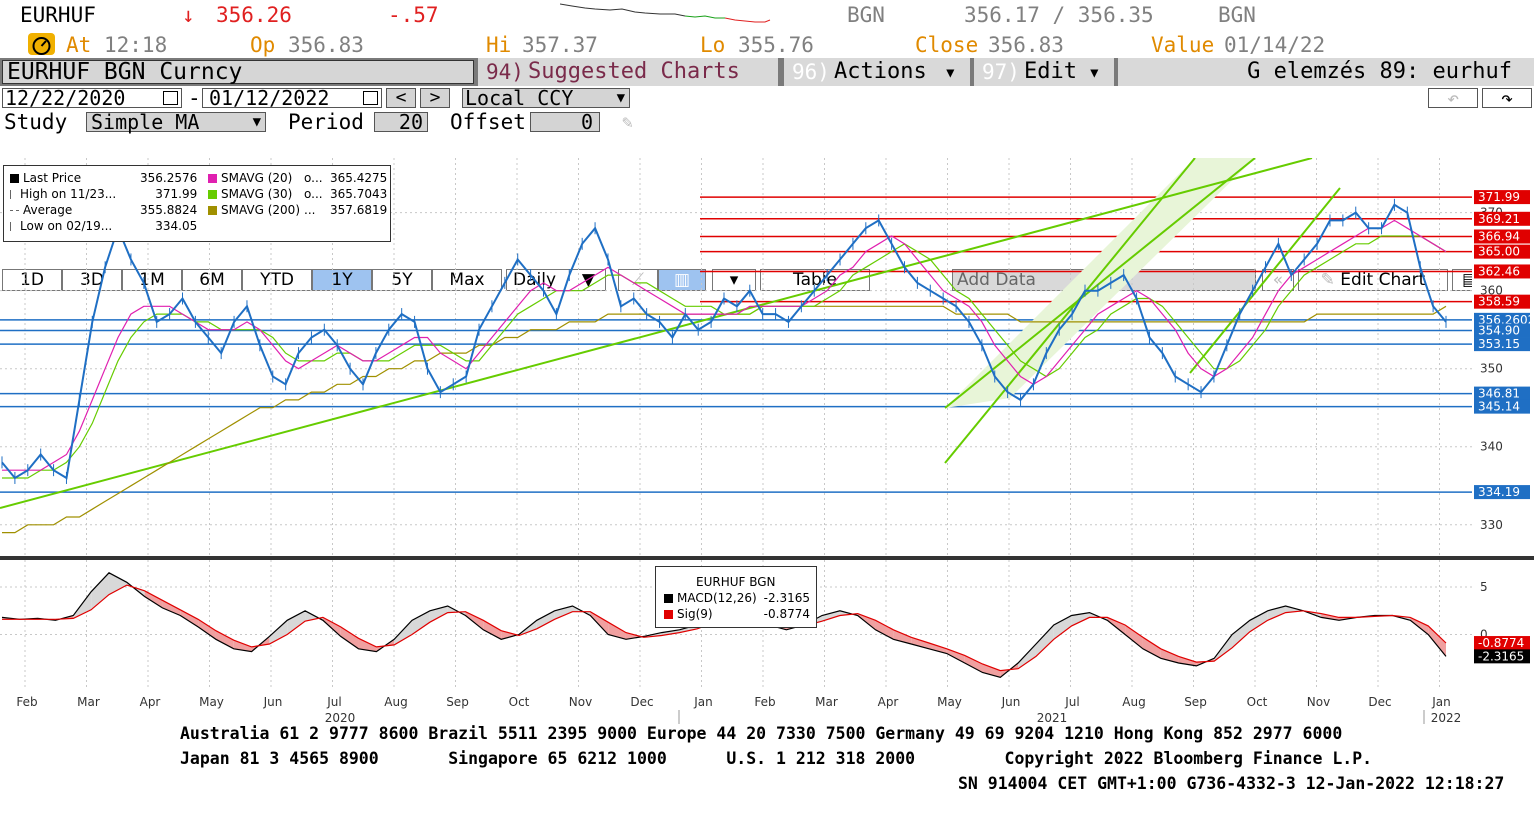 The image size is (1534, 813). What do you see at coordinates (402, 280) in the screenshot?
I see `range-5y: 5Y` at bounding box center [402, 280].